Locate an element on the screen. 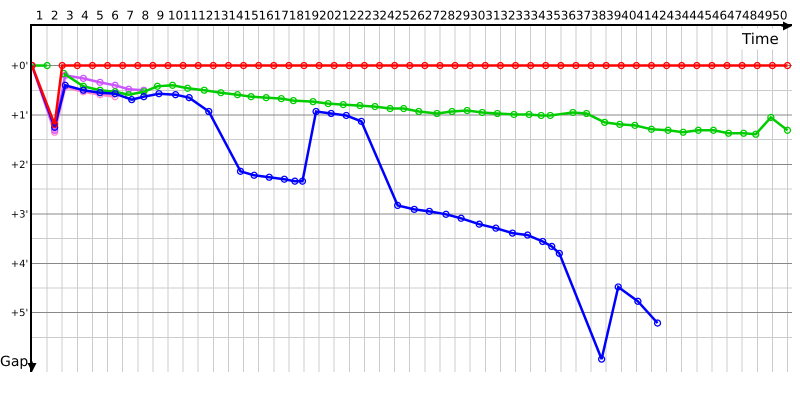 This screenshot has height=400, width=800. x-tick-label: 27 is located at coordinates (432, 15).